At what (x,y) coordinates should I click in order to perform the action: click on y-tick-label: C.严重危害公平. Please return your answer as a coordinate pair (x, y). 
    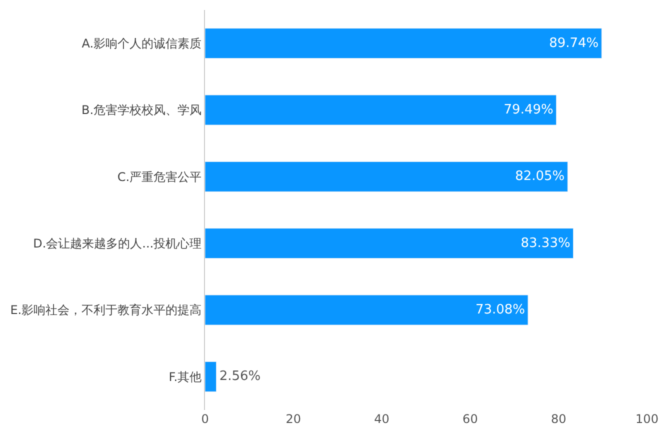
    Looking at the image, I should click on (159, 177).